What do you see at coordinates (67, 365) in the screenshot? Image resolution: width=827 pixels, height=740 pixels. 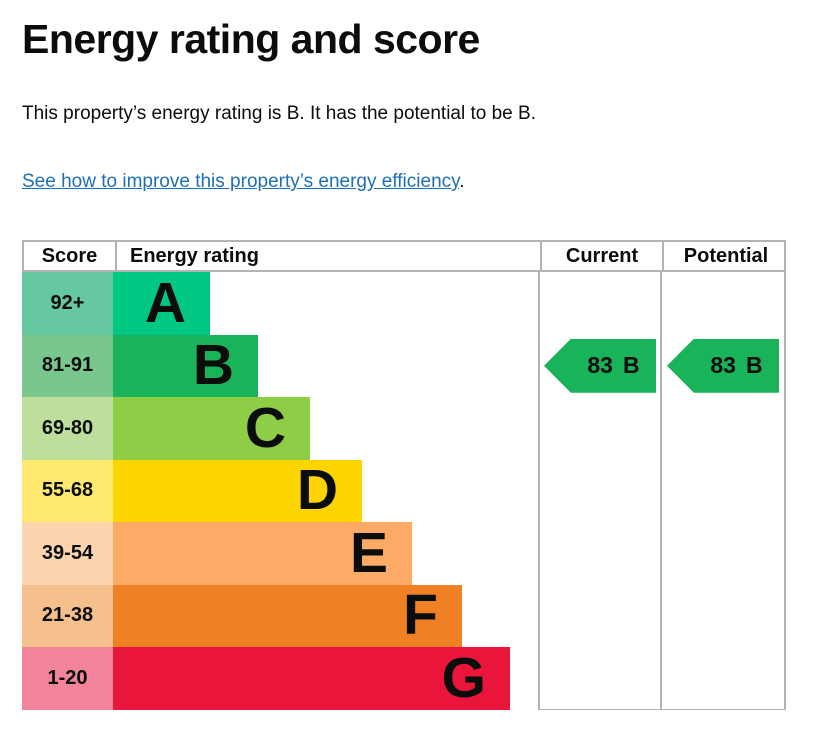 I see `score-range-cell: 81-91` at bounding box center [67, 365].